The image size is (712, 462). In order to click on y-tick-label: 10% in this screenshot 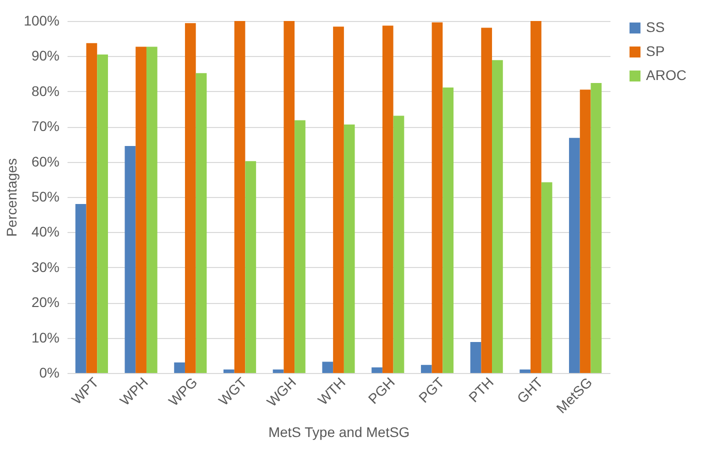, I will do `click(45, 337)`.